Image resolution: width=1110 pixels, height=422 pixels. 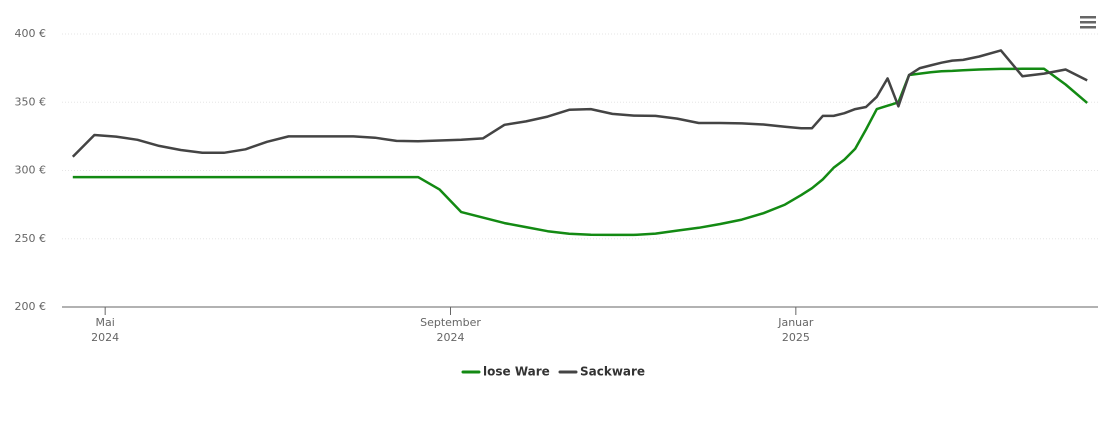 I want to click on x-tick-label-line: 2025, so click(x=796, y=337).